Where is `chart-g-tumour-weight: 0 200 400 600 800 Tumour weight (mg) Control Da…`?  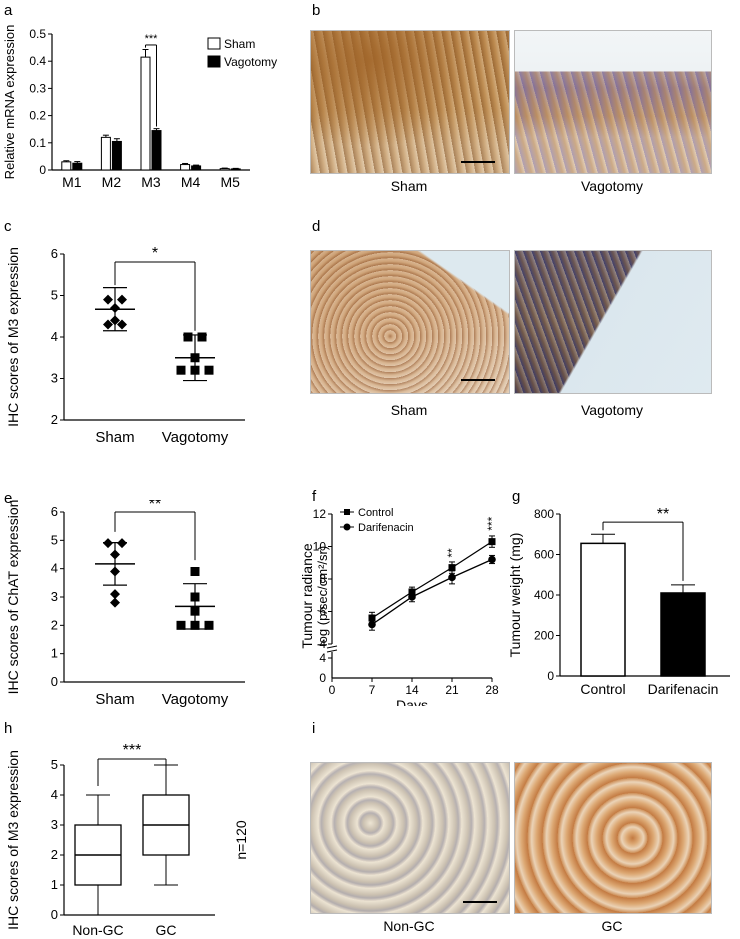 chart-g-tumour-weight: 0 200 400 600 800 Tumour weight (mg) Control Da… is located at coordinates (619, 601).